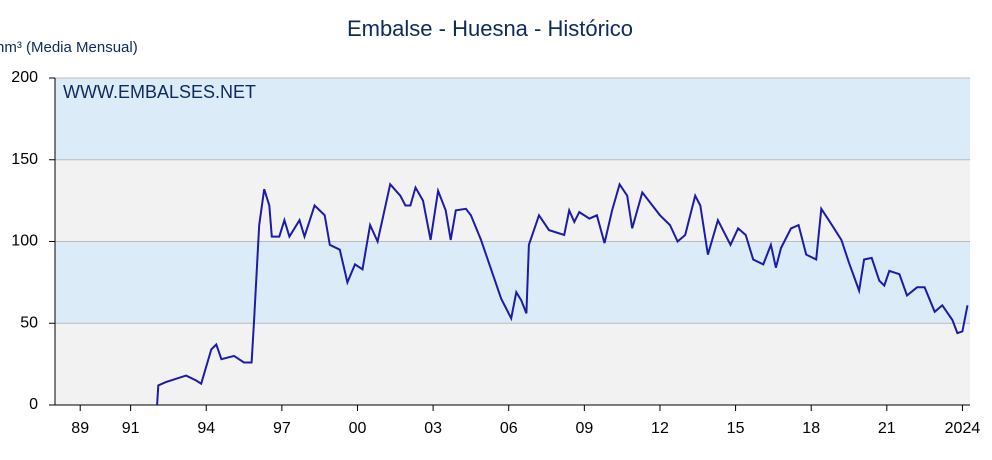  Describe the element at coordinates (80, 428) in the screenshot. I see `x-tick-label: 89` at that location.